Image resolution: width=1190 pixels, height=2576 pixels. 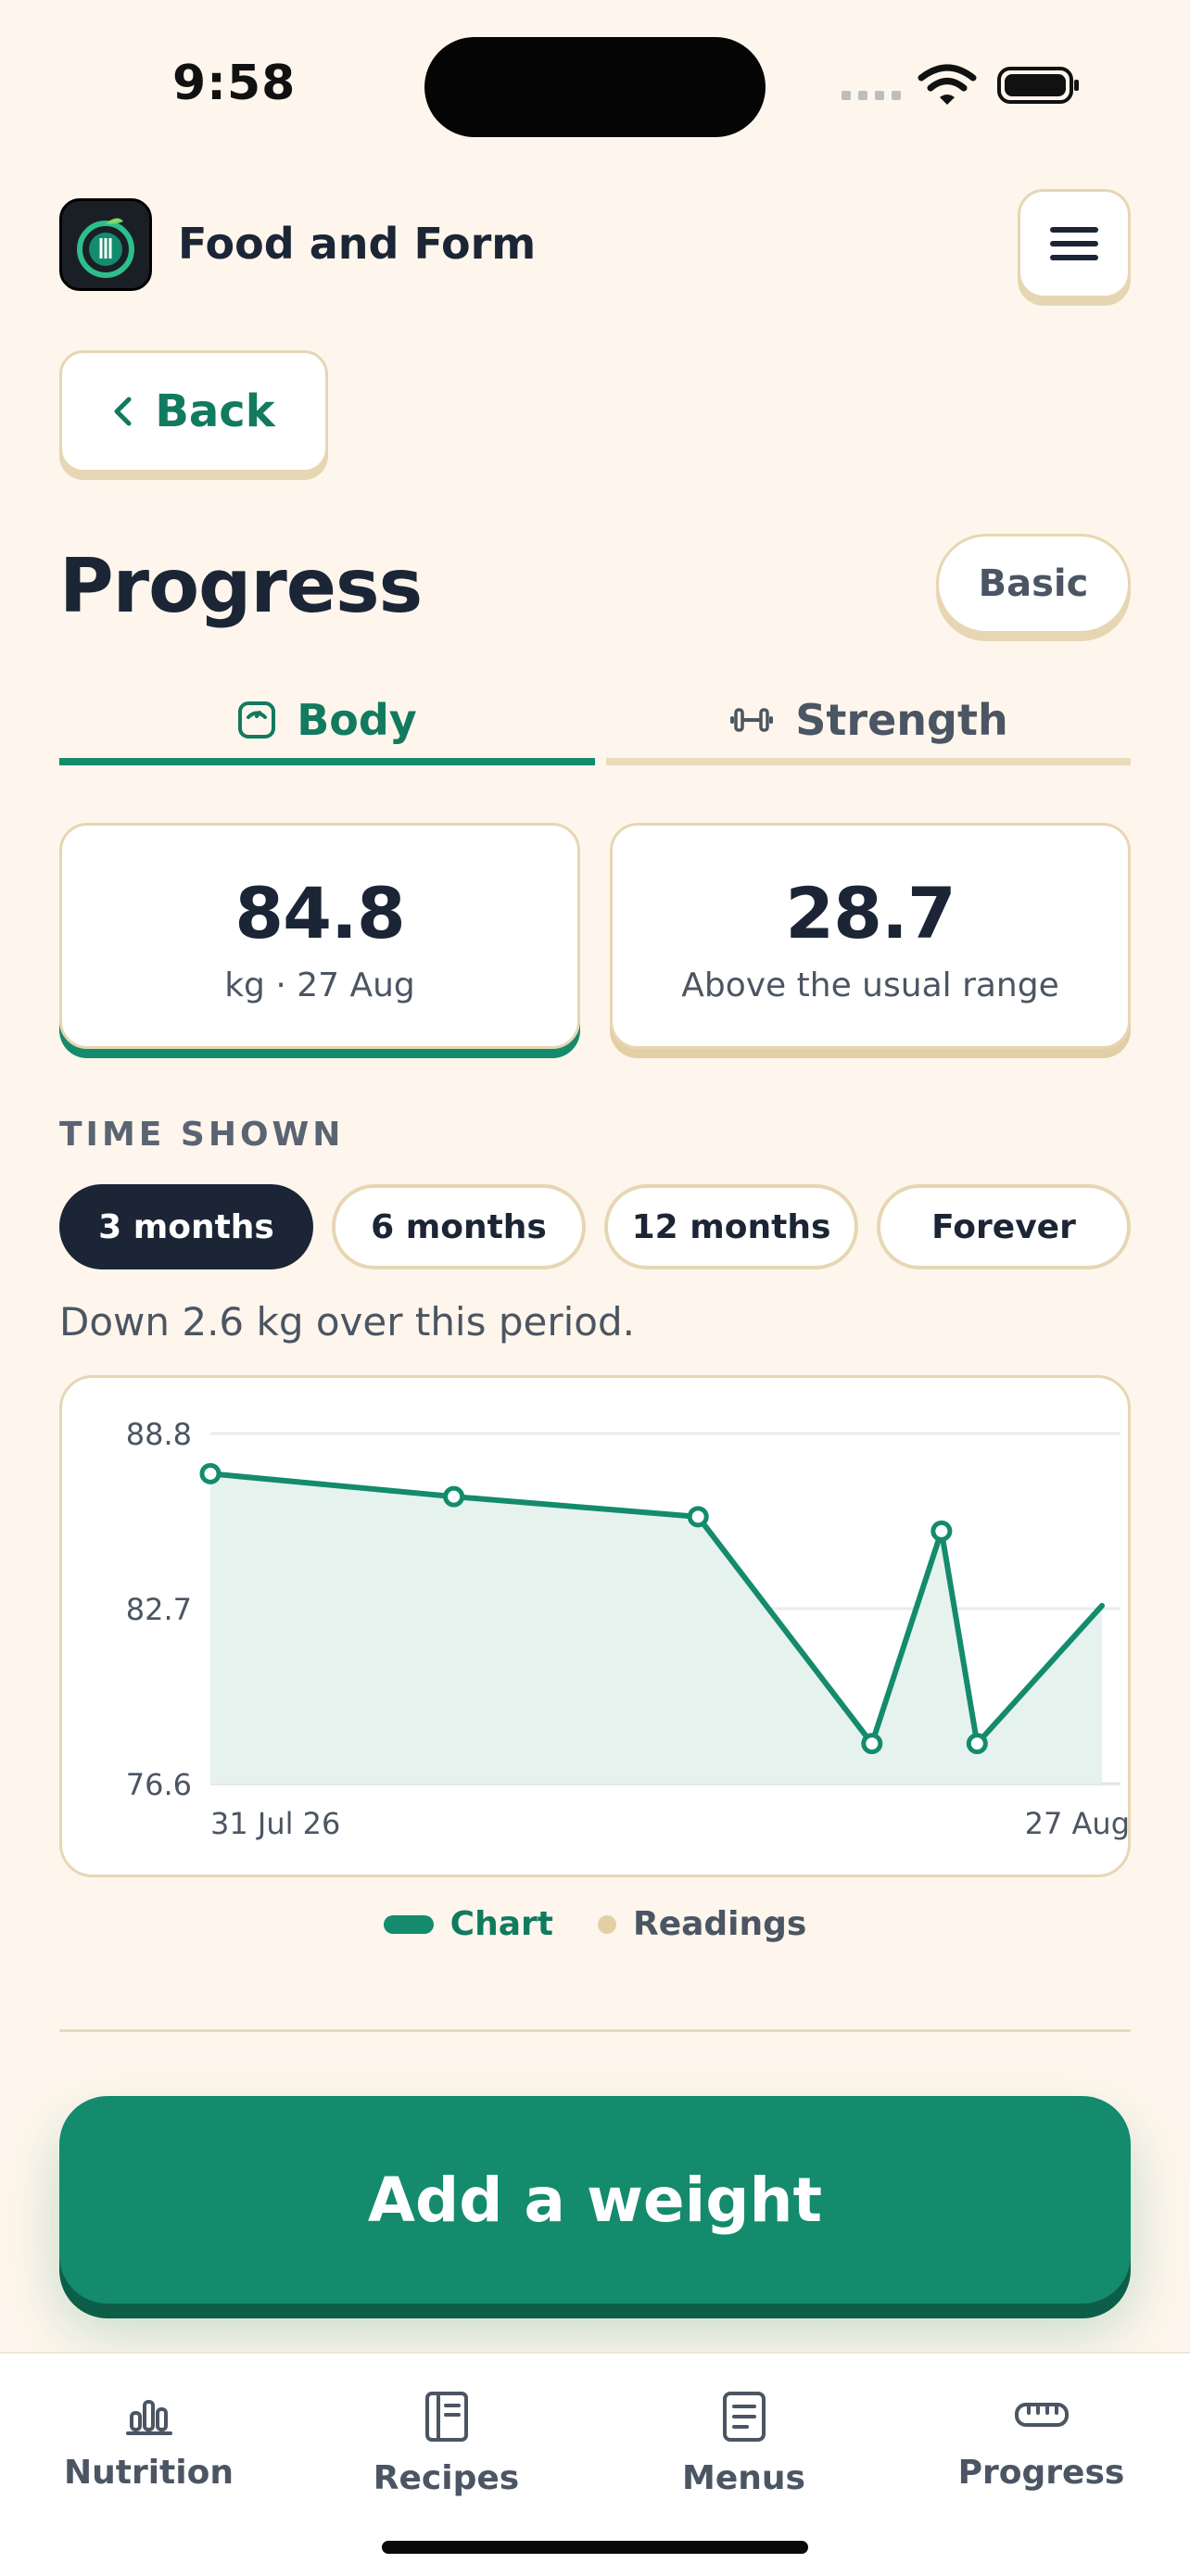 What do you see at coordinates (148, 2417) in the screenshot?
I see `bar-chart-icon` at bounding box center [148, 2417].